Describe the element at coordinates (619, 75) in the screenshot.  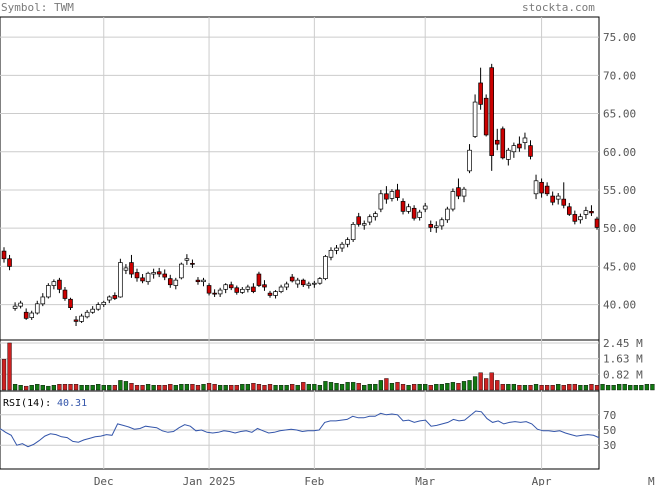
I see `price-tick-label: 70.00` at that location.